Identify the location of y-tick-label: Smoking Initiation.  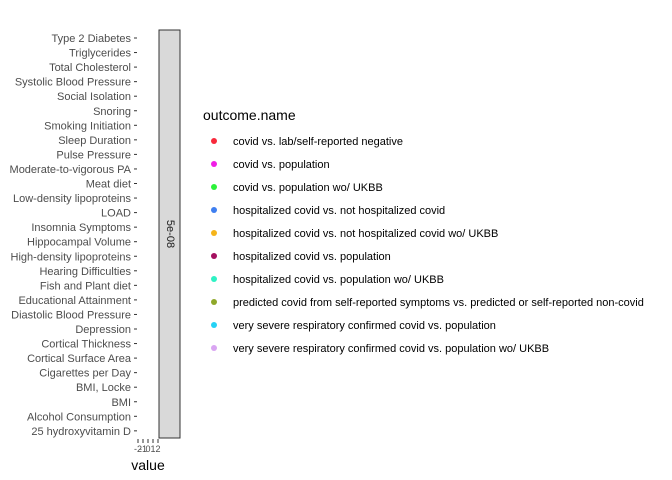
(87, 126).